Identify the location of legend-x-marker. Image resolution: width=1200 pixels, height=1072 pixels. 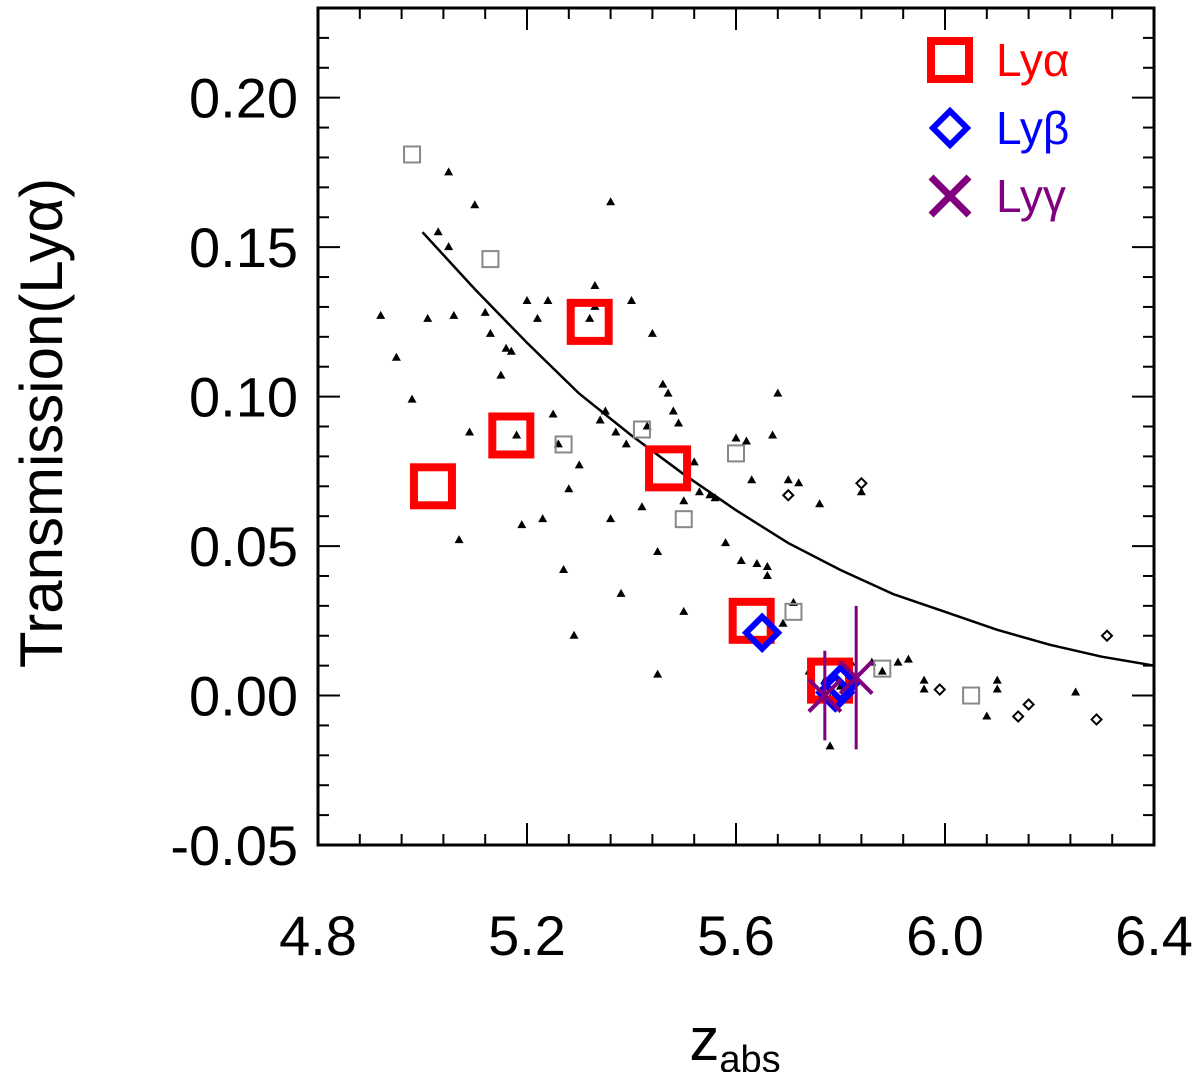
(950, 196).